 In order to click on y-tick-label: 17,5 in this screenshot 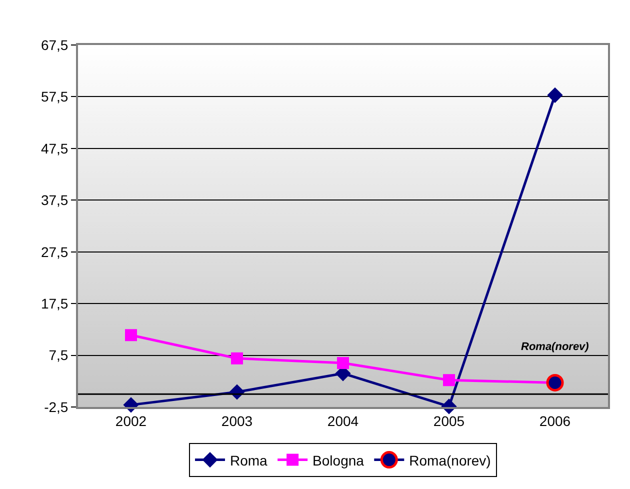, I will do `click(54, 303)`.